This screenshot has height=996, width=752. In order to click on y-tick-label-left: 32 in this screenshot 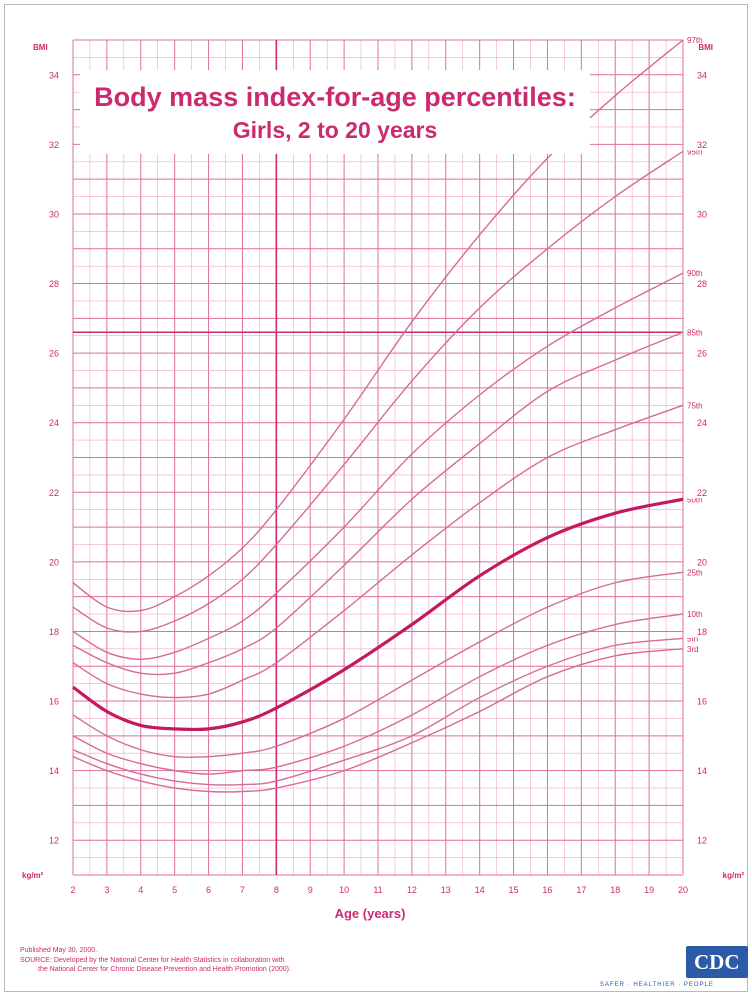, I will do `click(54, 145)`.